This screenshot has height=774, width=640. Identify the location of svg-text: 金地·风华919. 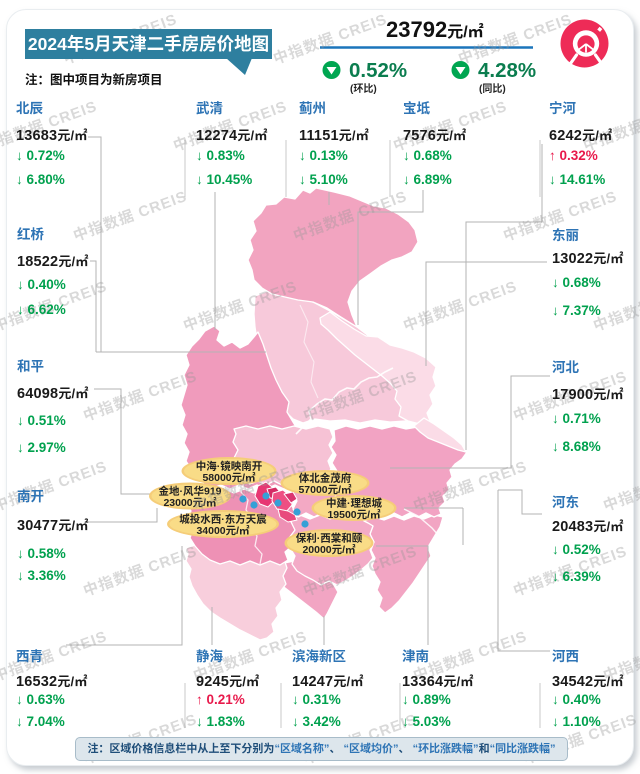
(189, 491).